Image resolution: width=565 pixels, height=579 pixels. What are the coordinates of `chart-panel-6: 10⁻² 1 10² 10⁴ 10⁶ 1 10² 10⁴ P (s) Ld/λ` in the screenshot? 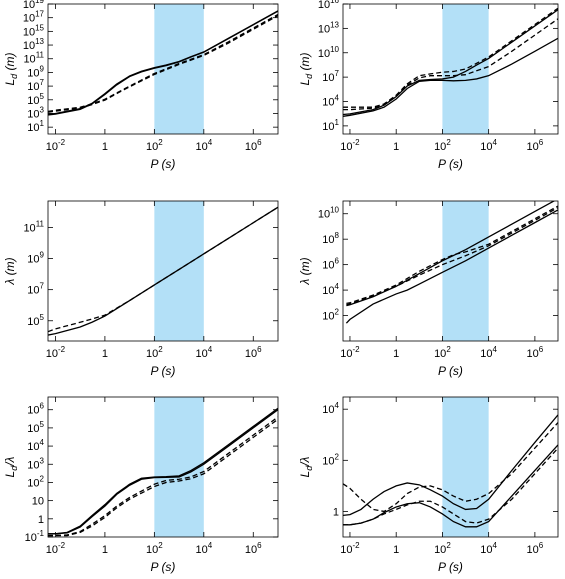 It's located at (428, 485).